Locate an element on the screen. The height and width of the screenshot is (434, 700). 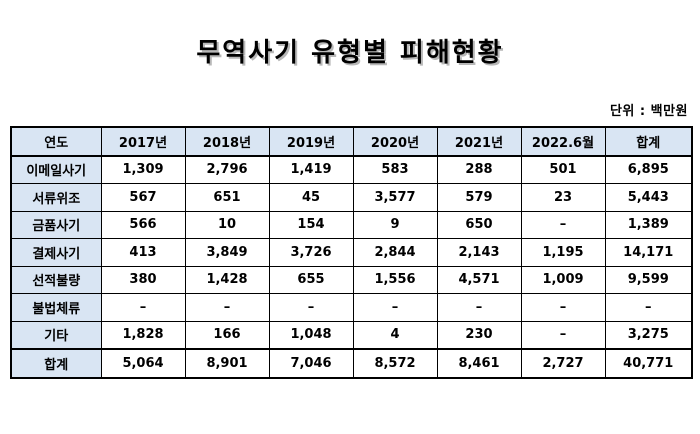
table-cell: 45 is located at coordinates (311, 197).